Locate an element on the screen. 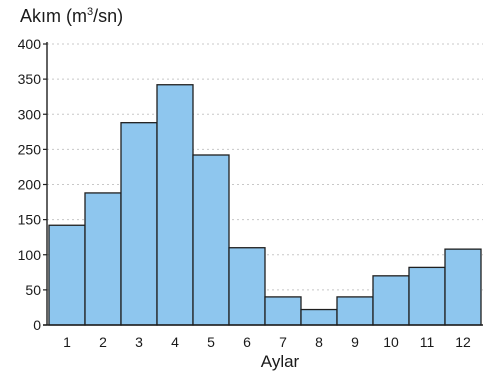  y-tick-label: 0 is located at coordinates (37, 325).